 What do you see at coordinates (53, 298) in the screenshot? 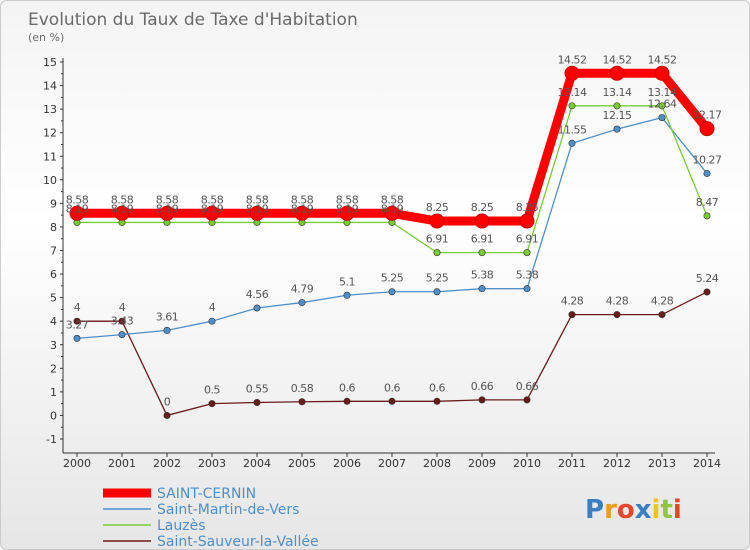
I see `y-tick-label: 5` at bounding box center [53, 298].